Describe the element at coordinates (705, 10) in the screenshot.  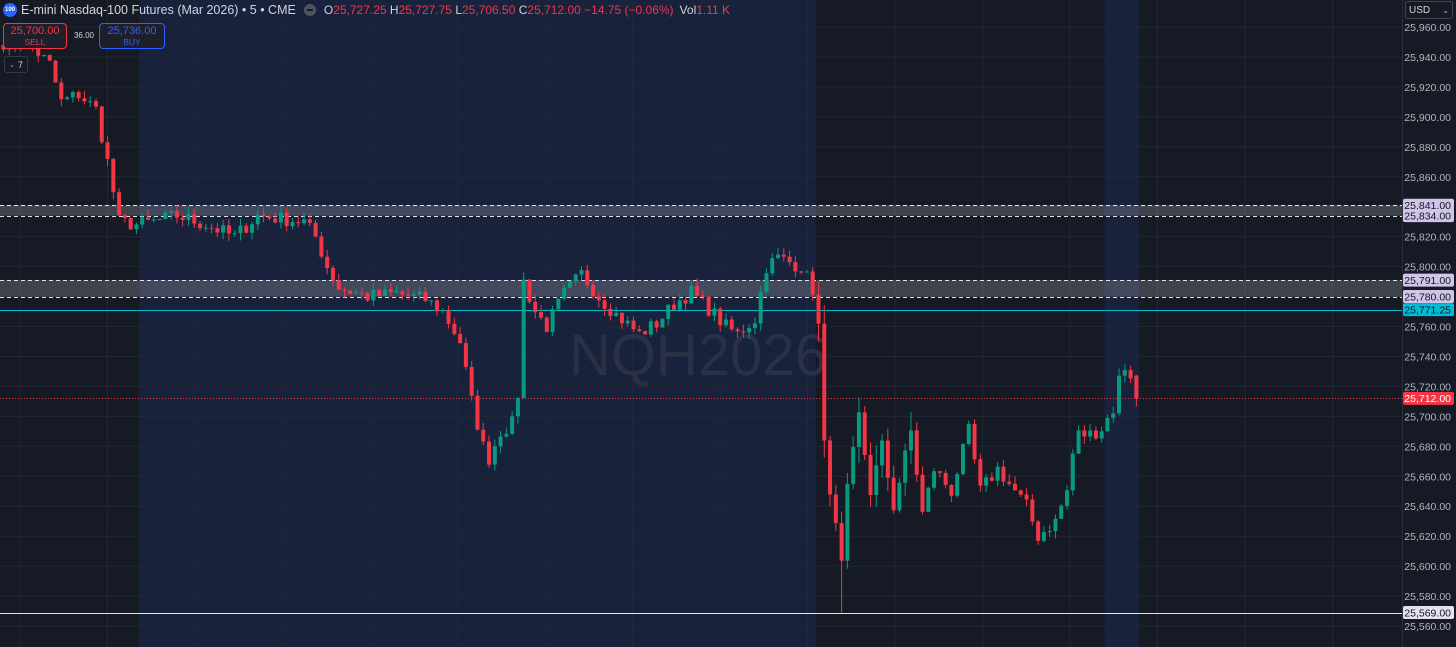
I see `volume-readout: Vol1.11 K` at that location.